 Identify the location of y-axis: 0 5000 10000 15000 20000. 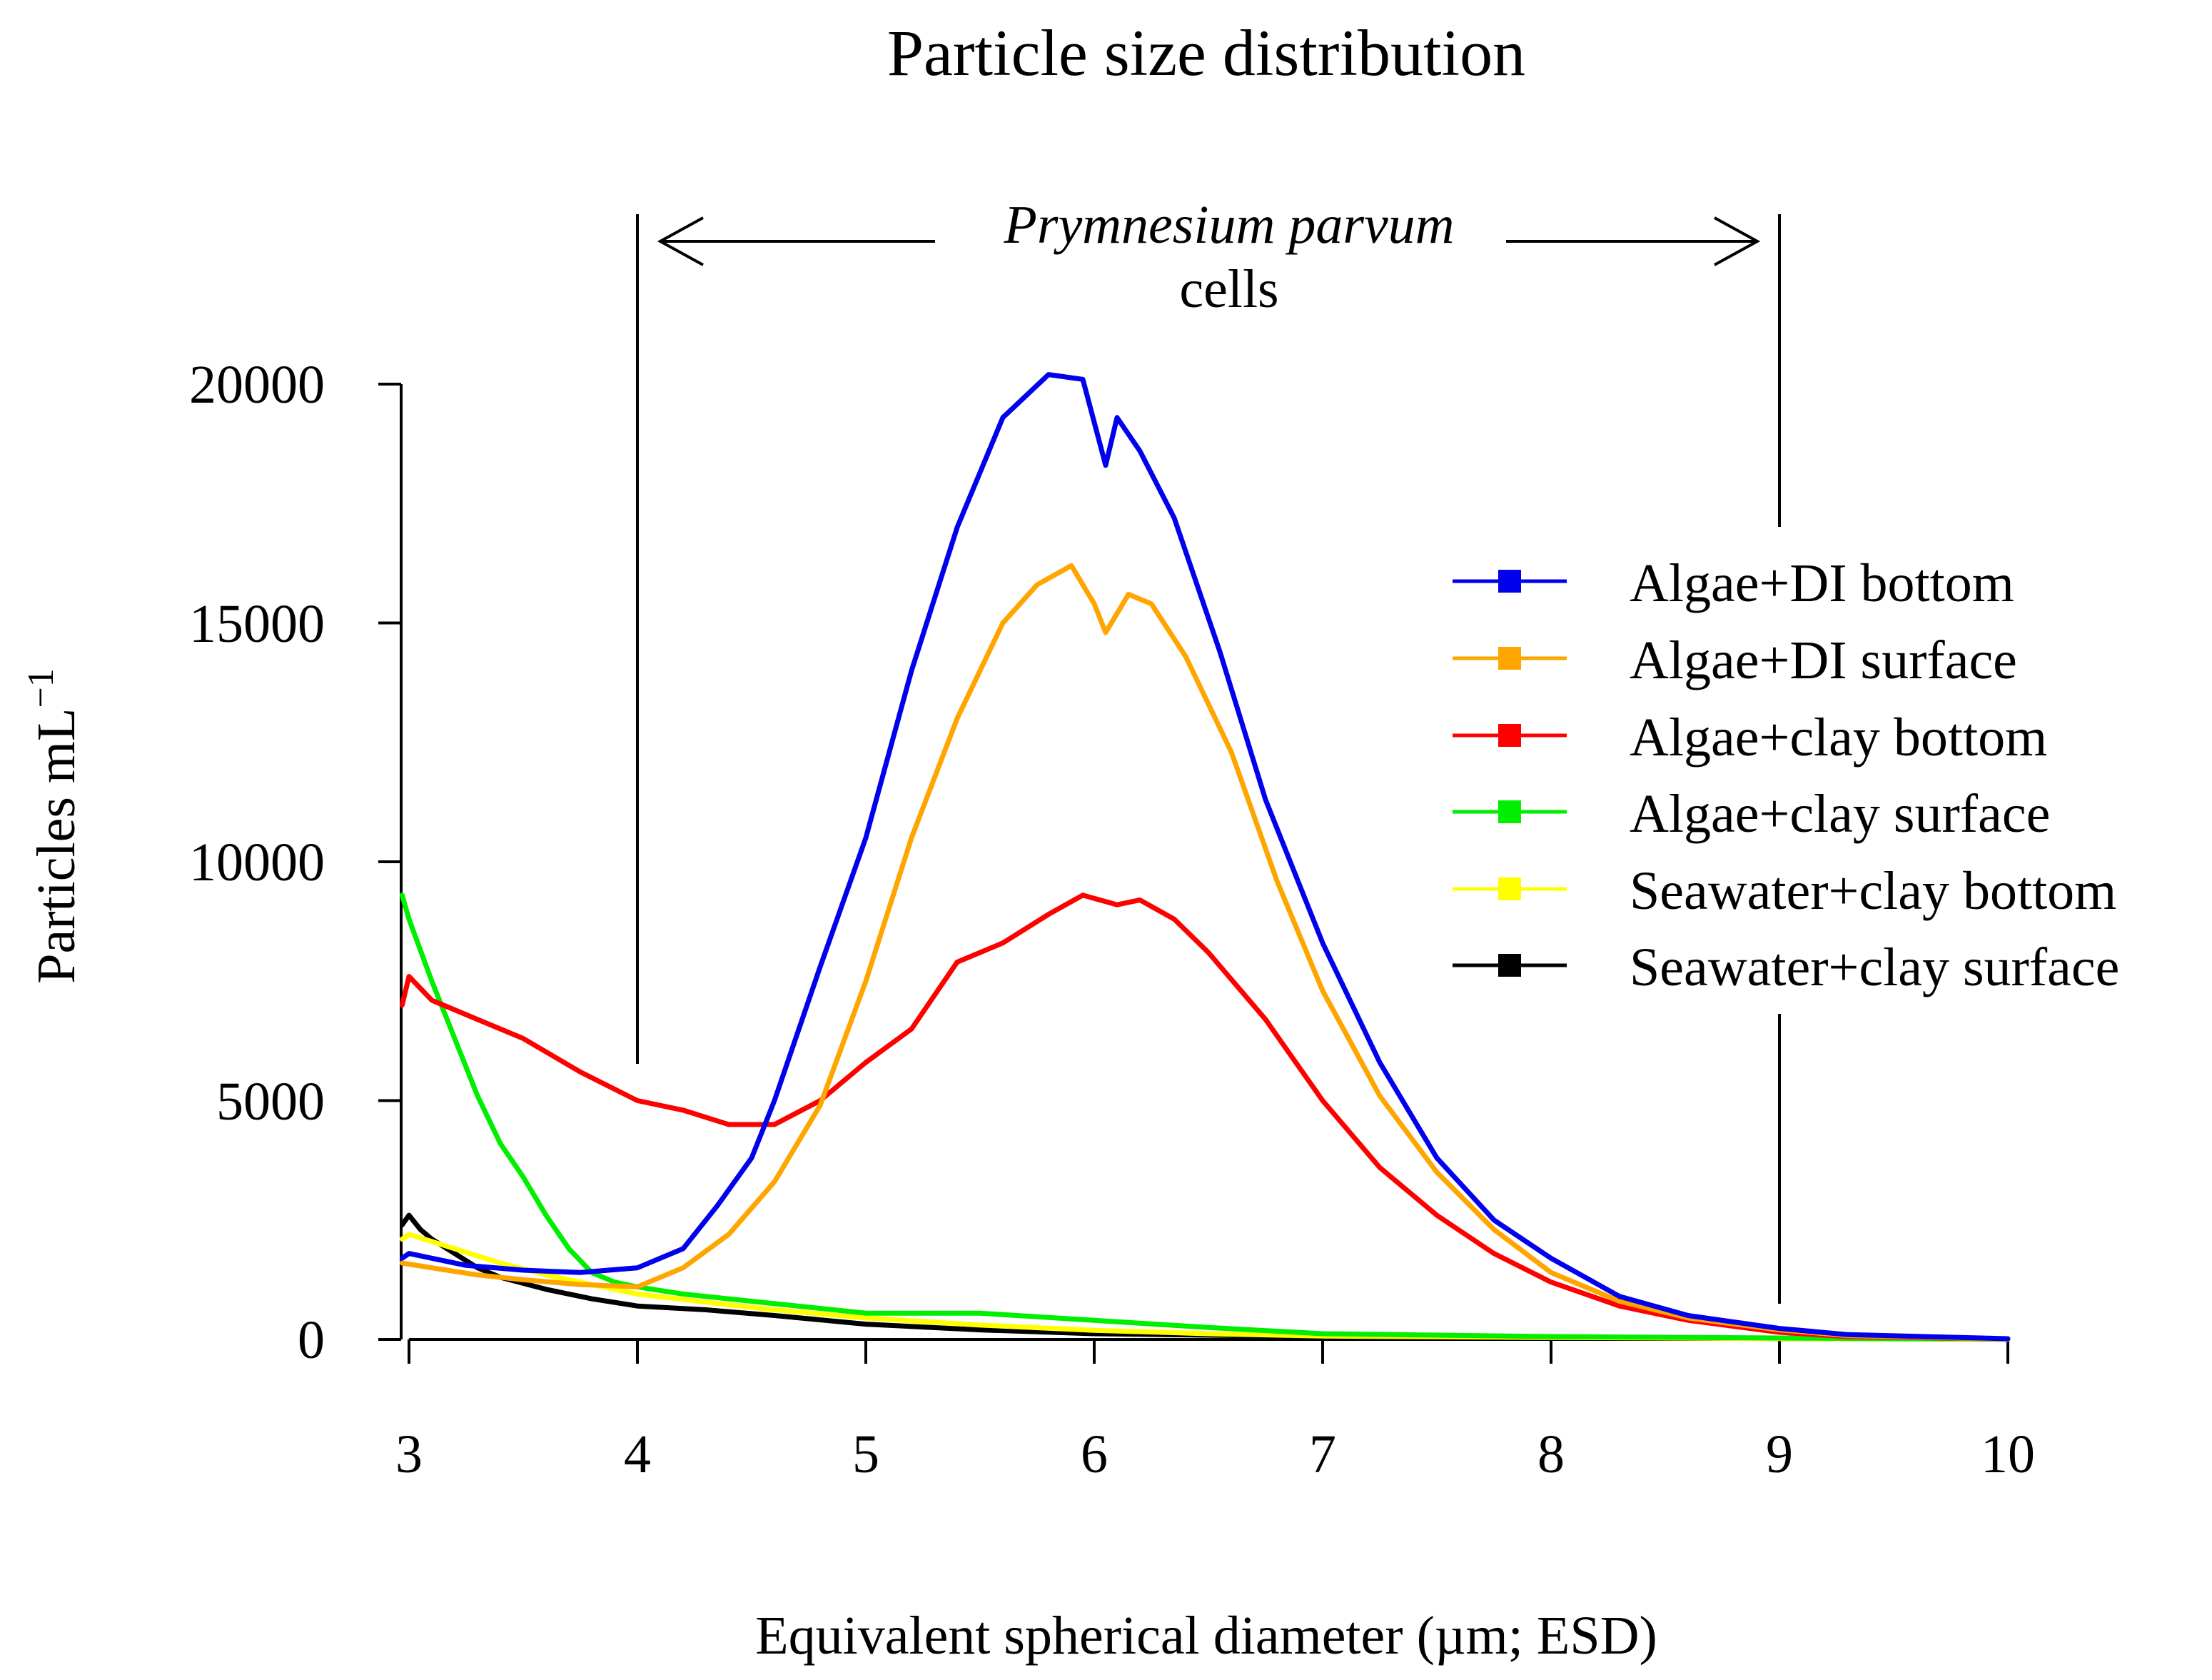
(296, 862).